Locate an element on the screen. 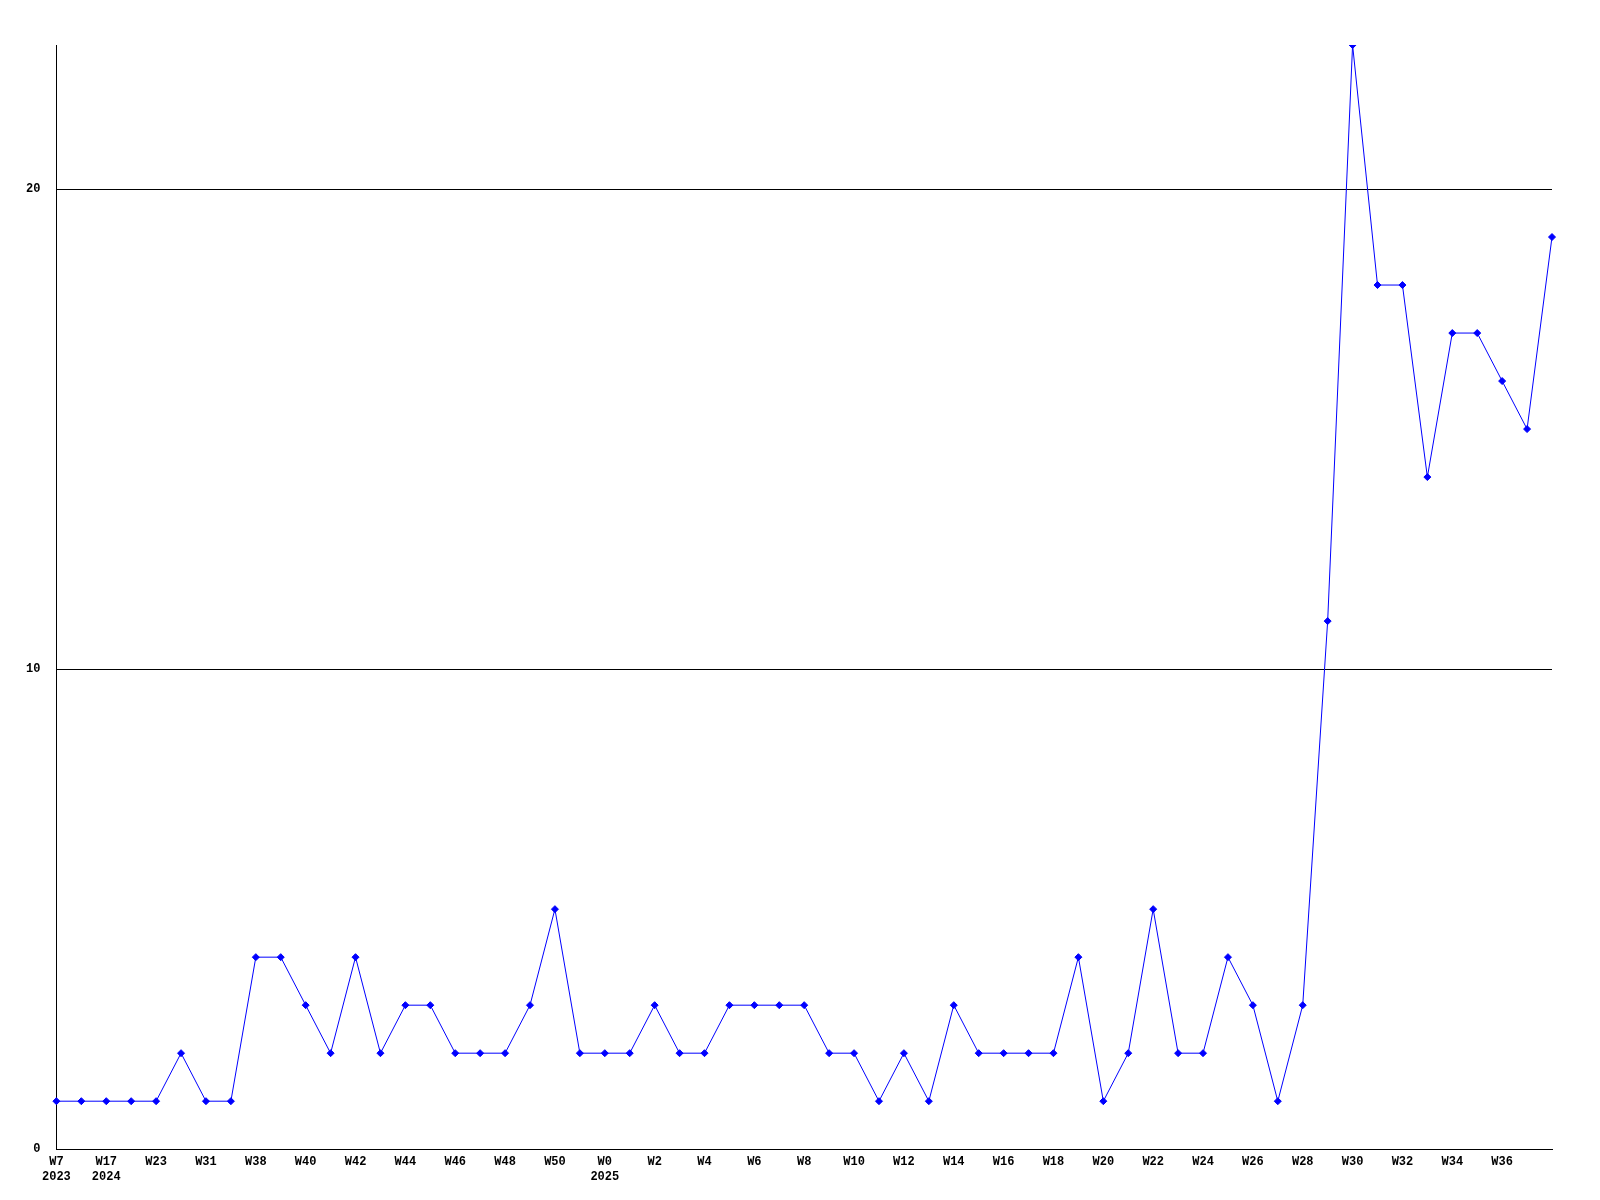 This screenshot has height=1200, width=1600. x-tick-label: W28 is located at coordinates (1302, 1162).